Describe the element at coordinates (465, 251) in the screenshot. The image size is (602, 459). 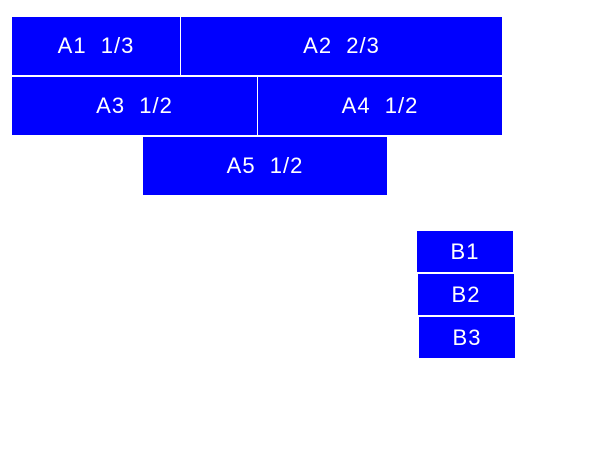
I see `box-b1: B1` at that location.